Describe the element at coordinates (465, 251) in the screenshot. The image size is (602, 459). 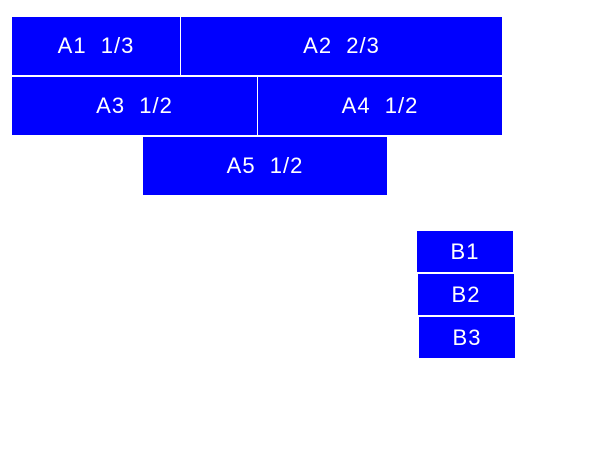
I see `box-b1: B1` at that location.